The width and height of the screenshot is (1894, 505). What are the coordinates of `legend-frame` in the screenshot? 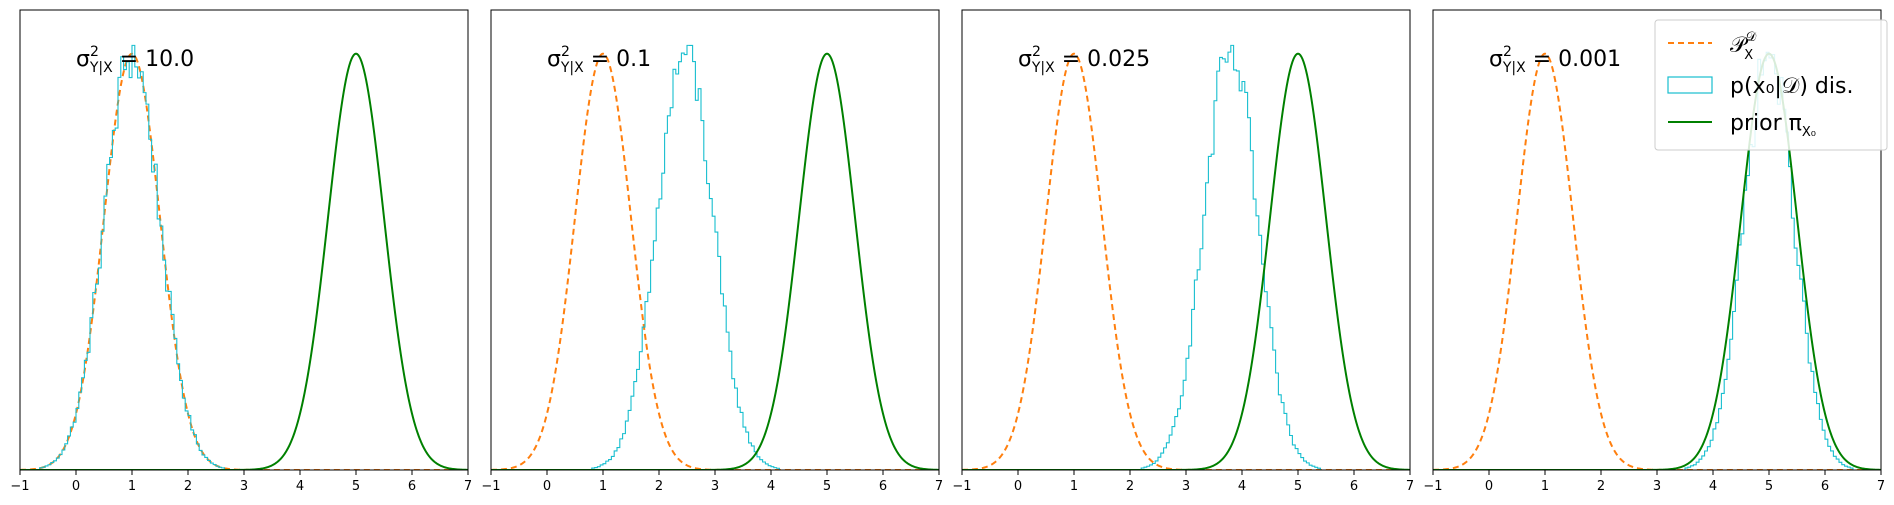 It's located at (1771, 85).